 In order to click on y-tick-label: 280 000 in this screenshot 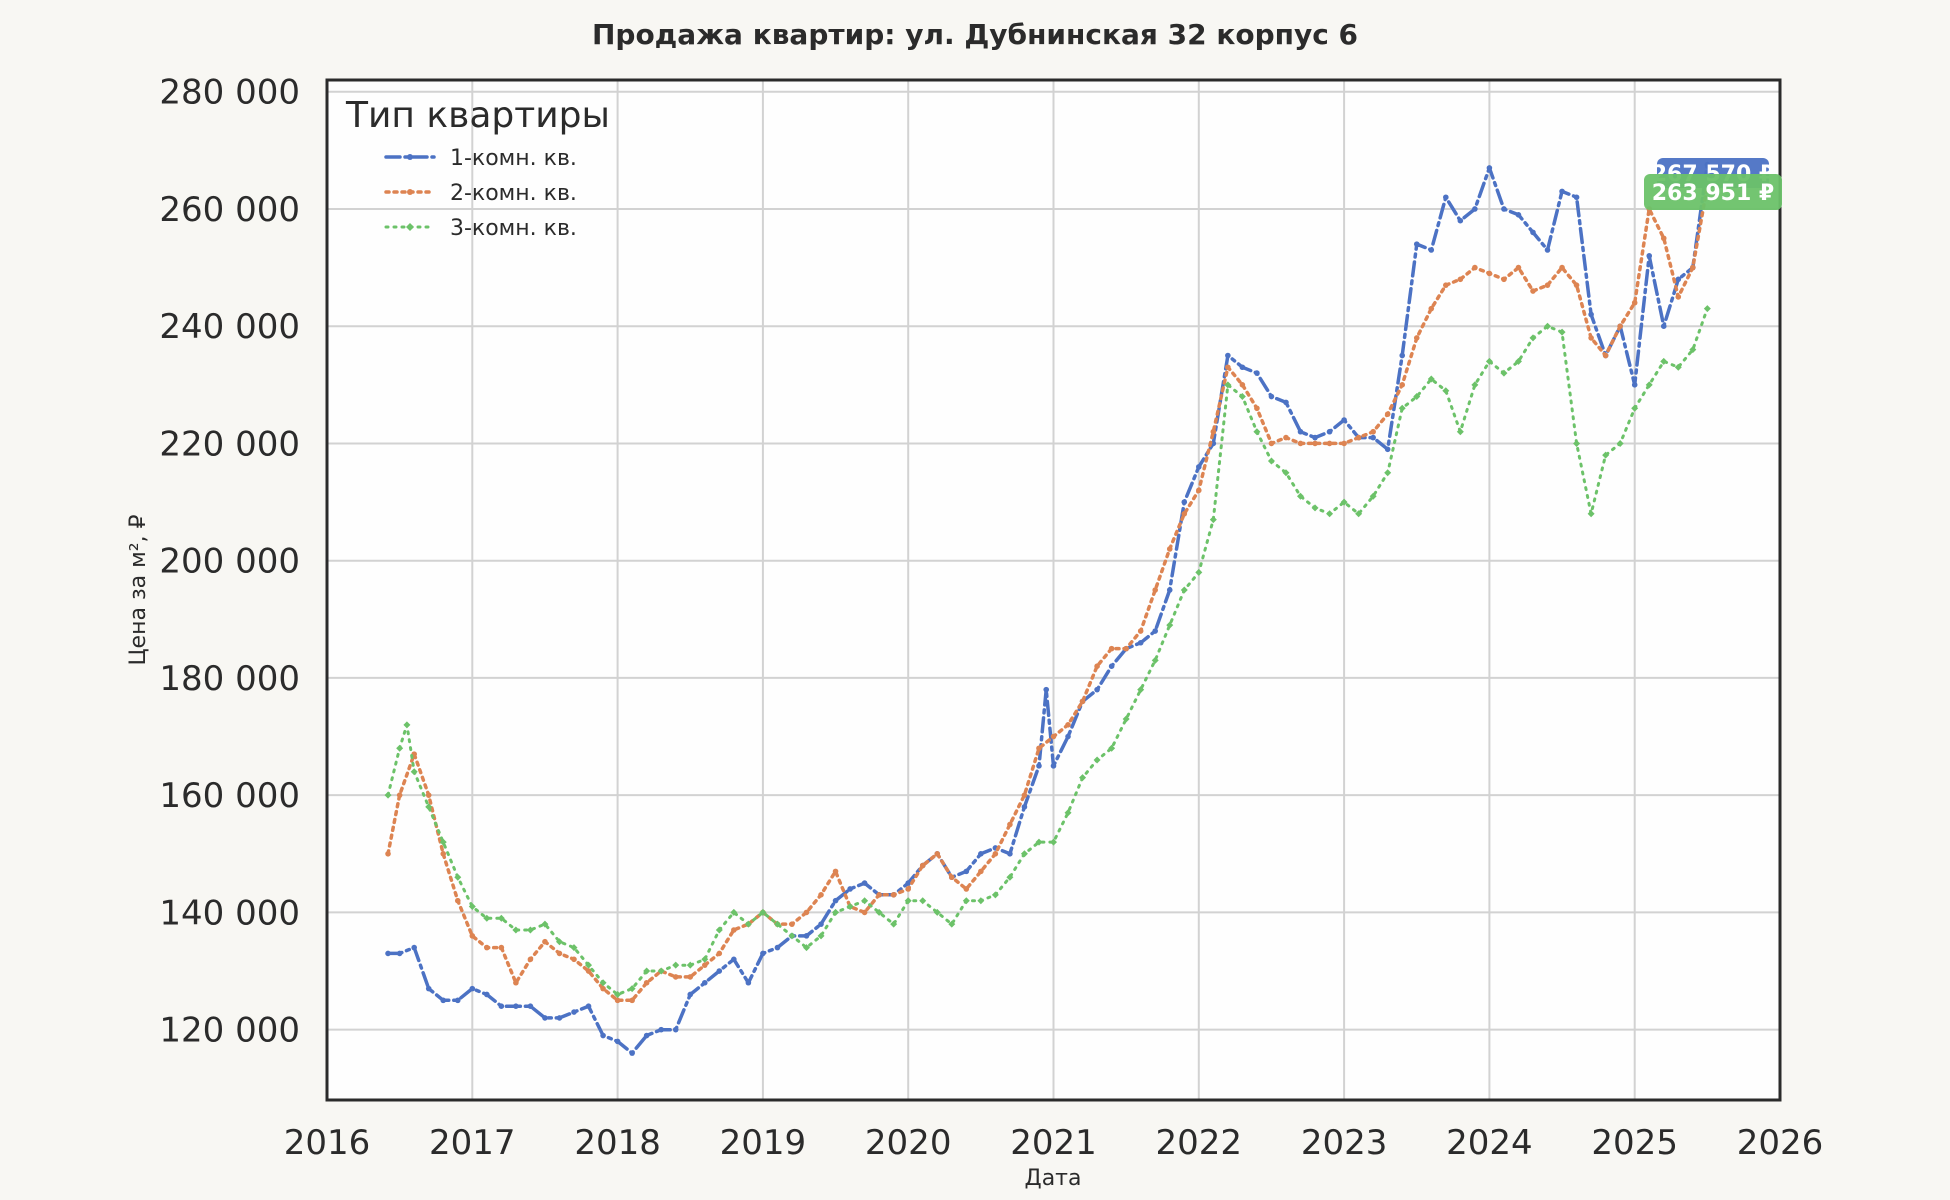, I will do `click(229, 93)`.